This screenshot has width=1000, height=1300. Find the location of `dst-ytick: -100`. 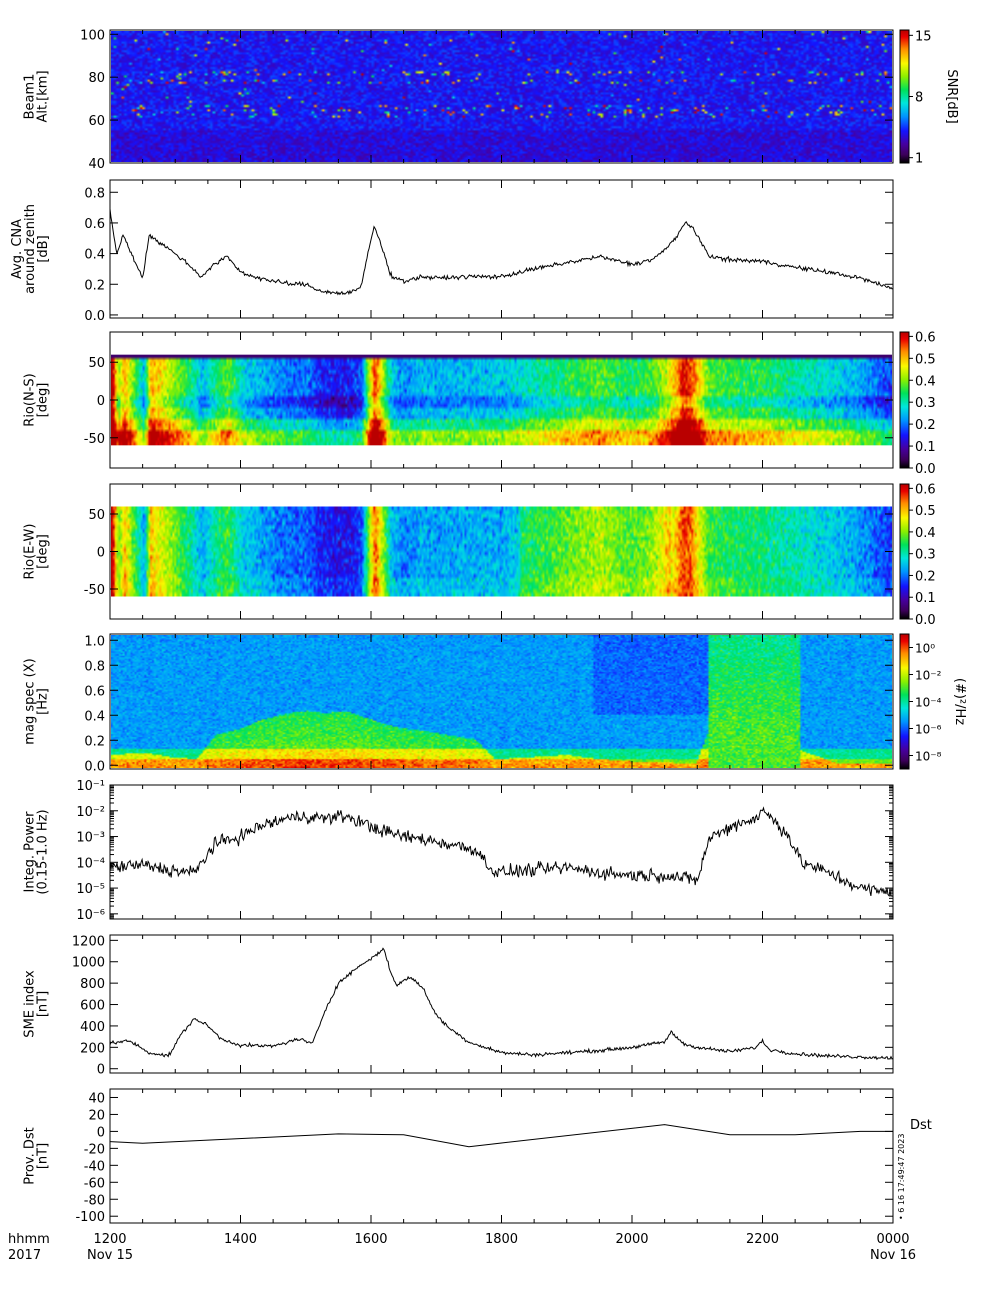

dst-ytick: -100 is located at coordinates (90, 1217).